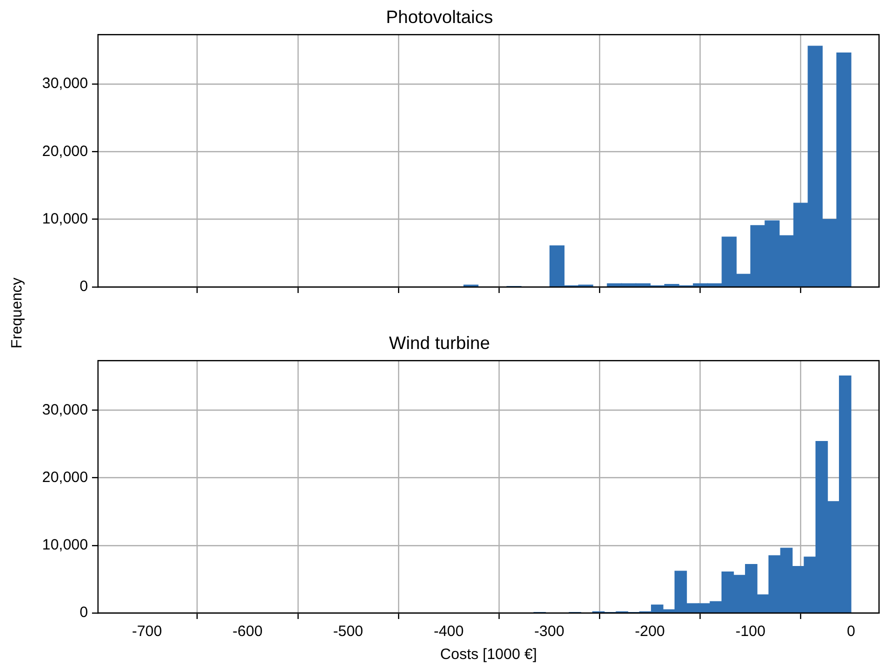 The width and height of the screenshot is (880, 666). I want to click on y-axis-title: Frequency, so click(17, 313).